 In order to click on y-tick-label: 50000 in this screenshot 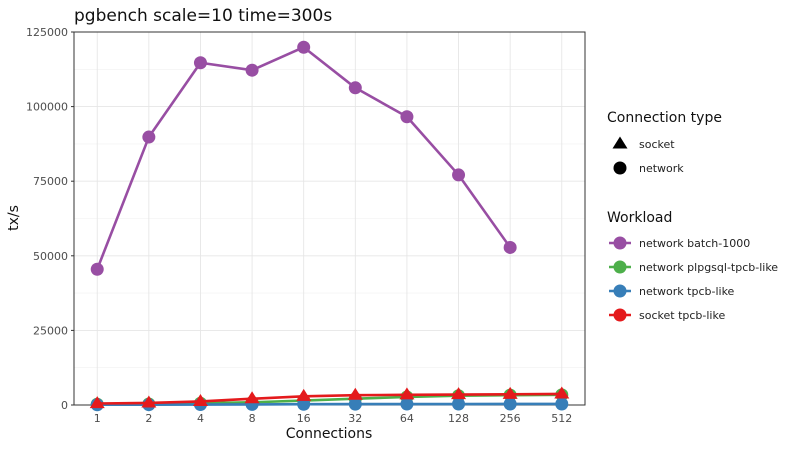, I will do `click(50, 256)`.